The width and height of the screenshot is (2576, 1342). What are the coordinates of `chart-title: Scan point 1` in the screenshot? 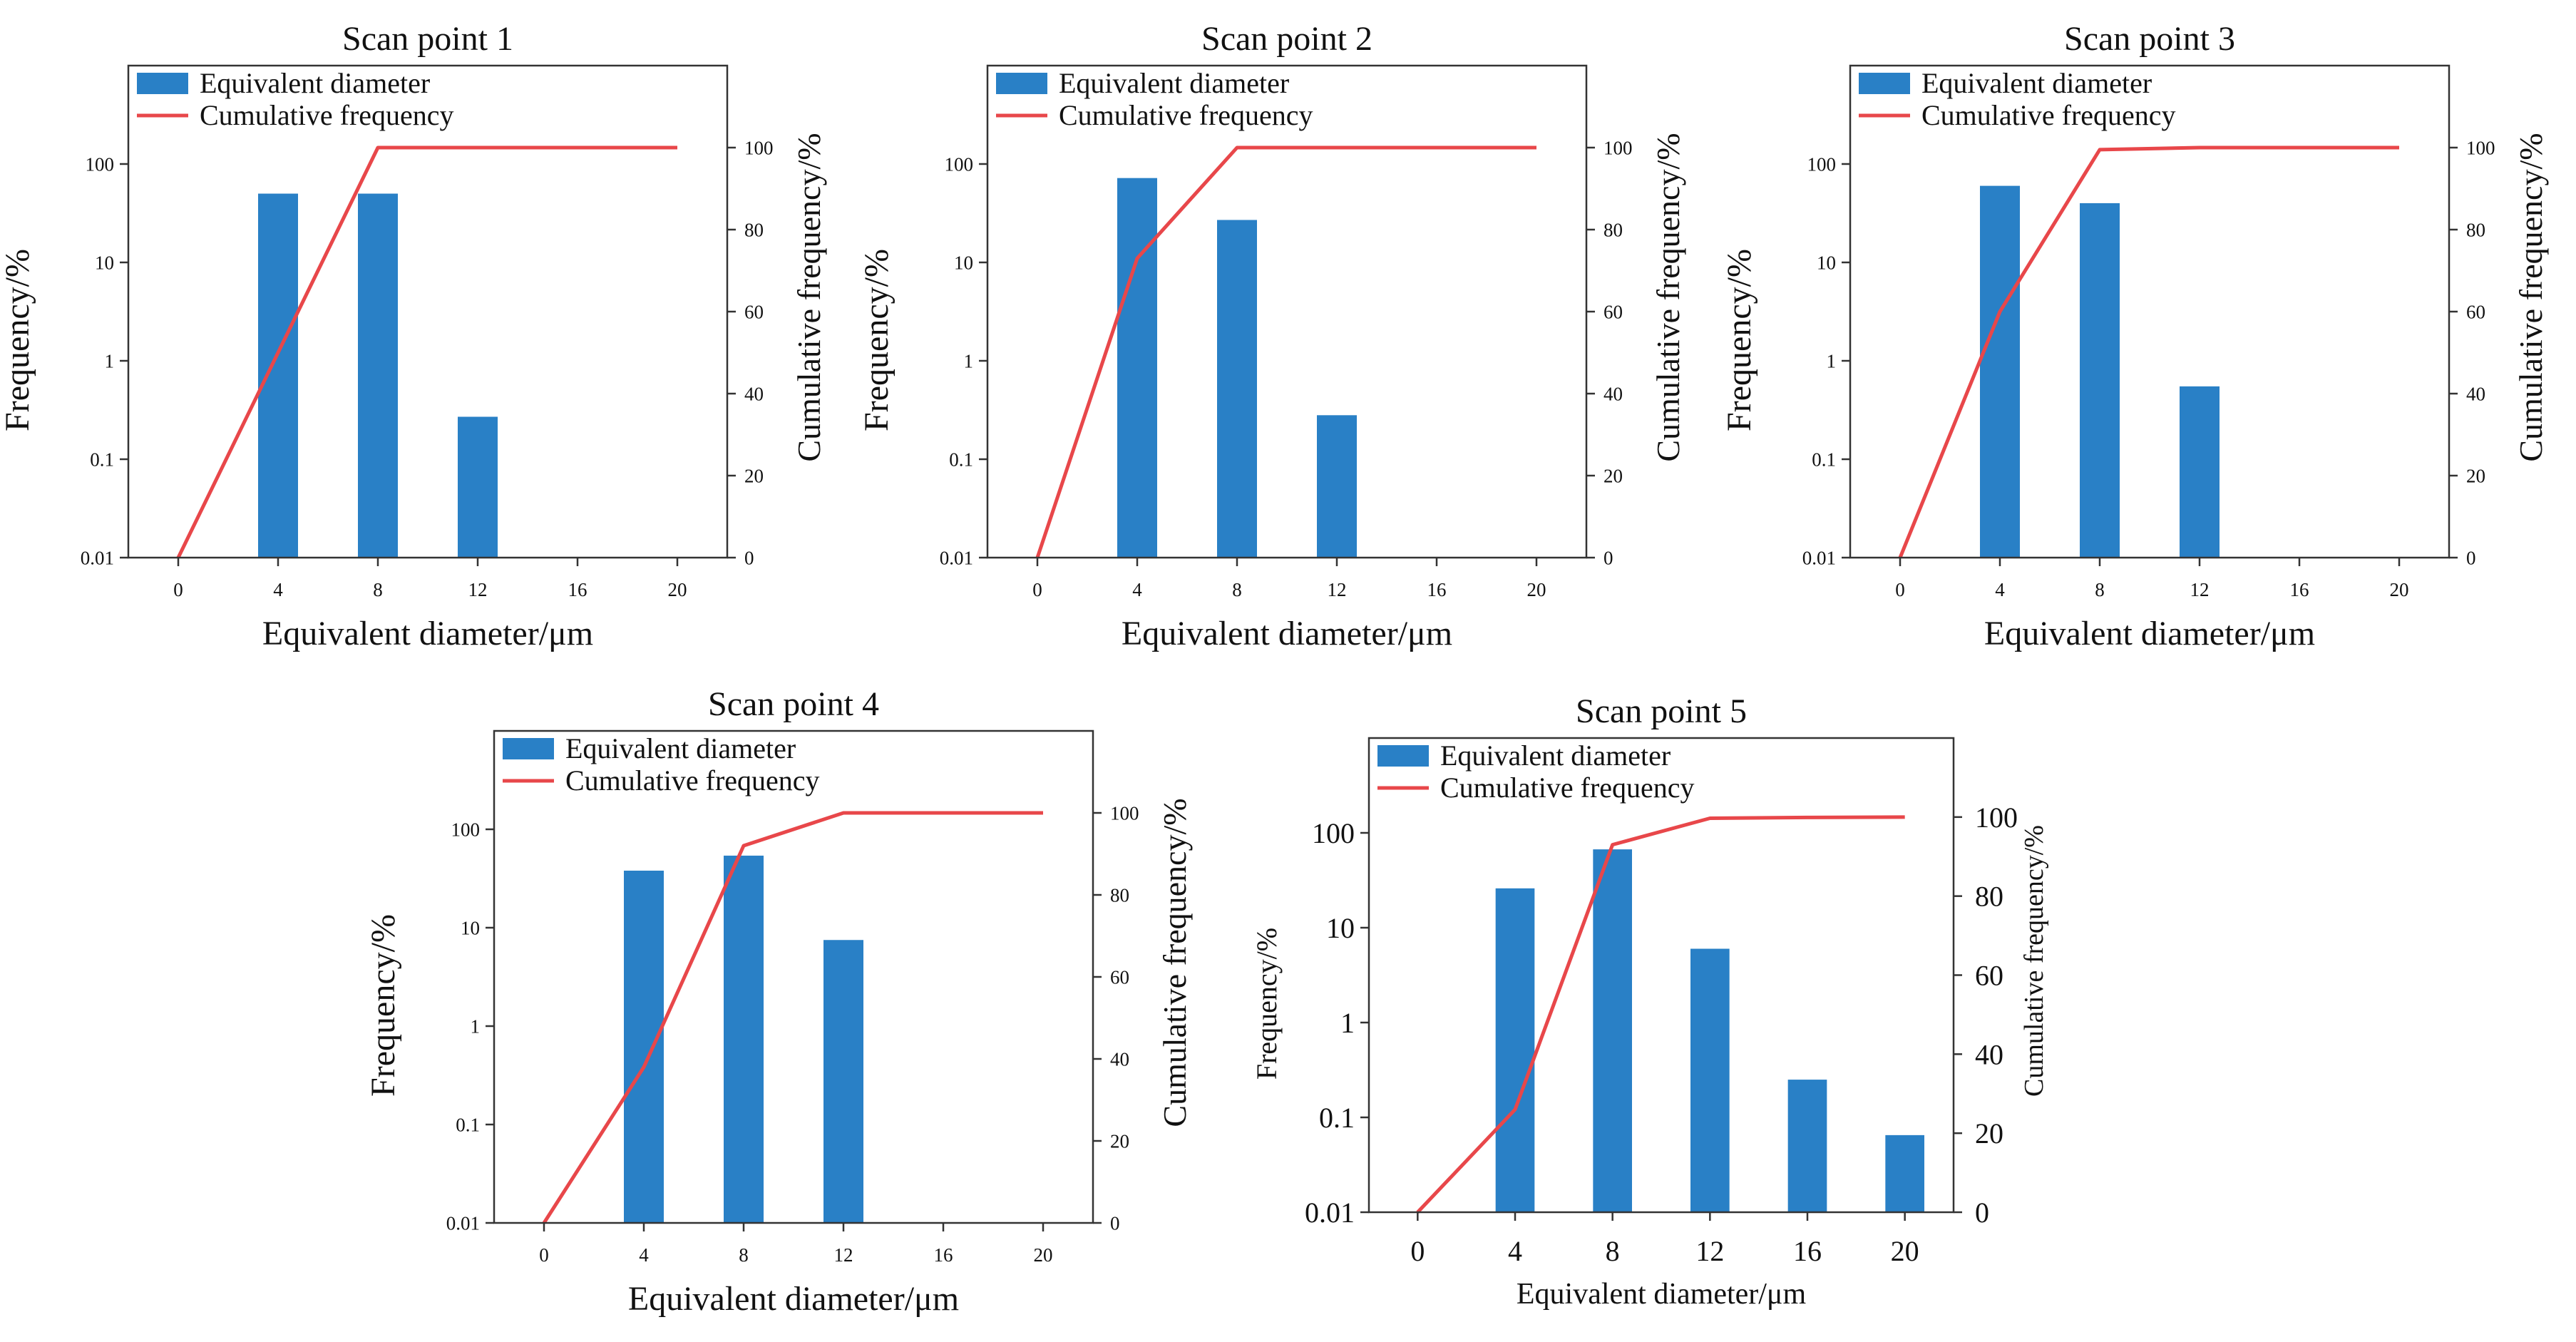 It's located at (427, 39).